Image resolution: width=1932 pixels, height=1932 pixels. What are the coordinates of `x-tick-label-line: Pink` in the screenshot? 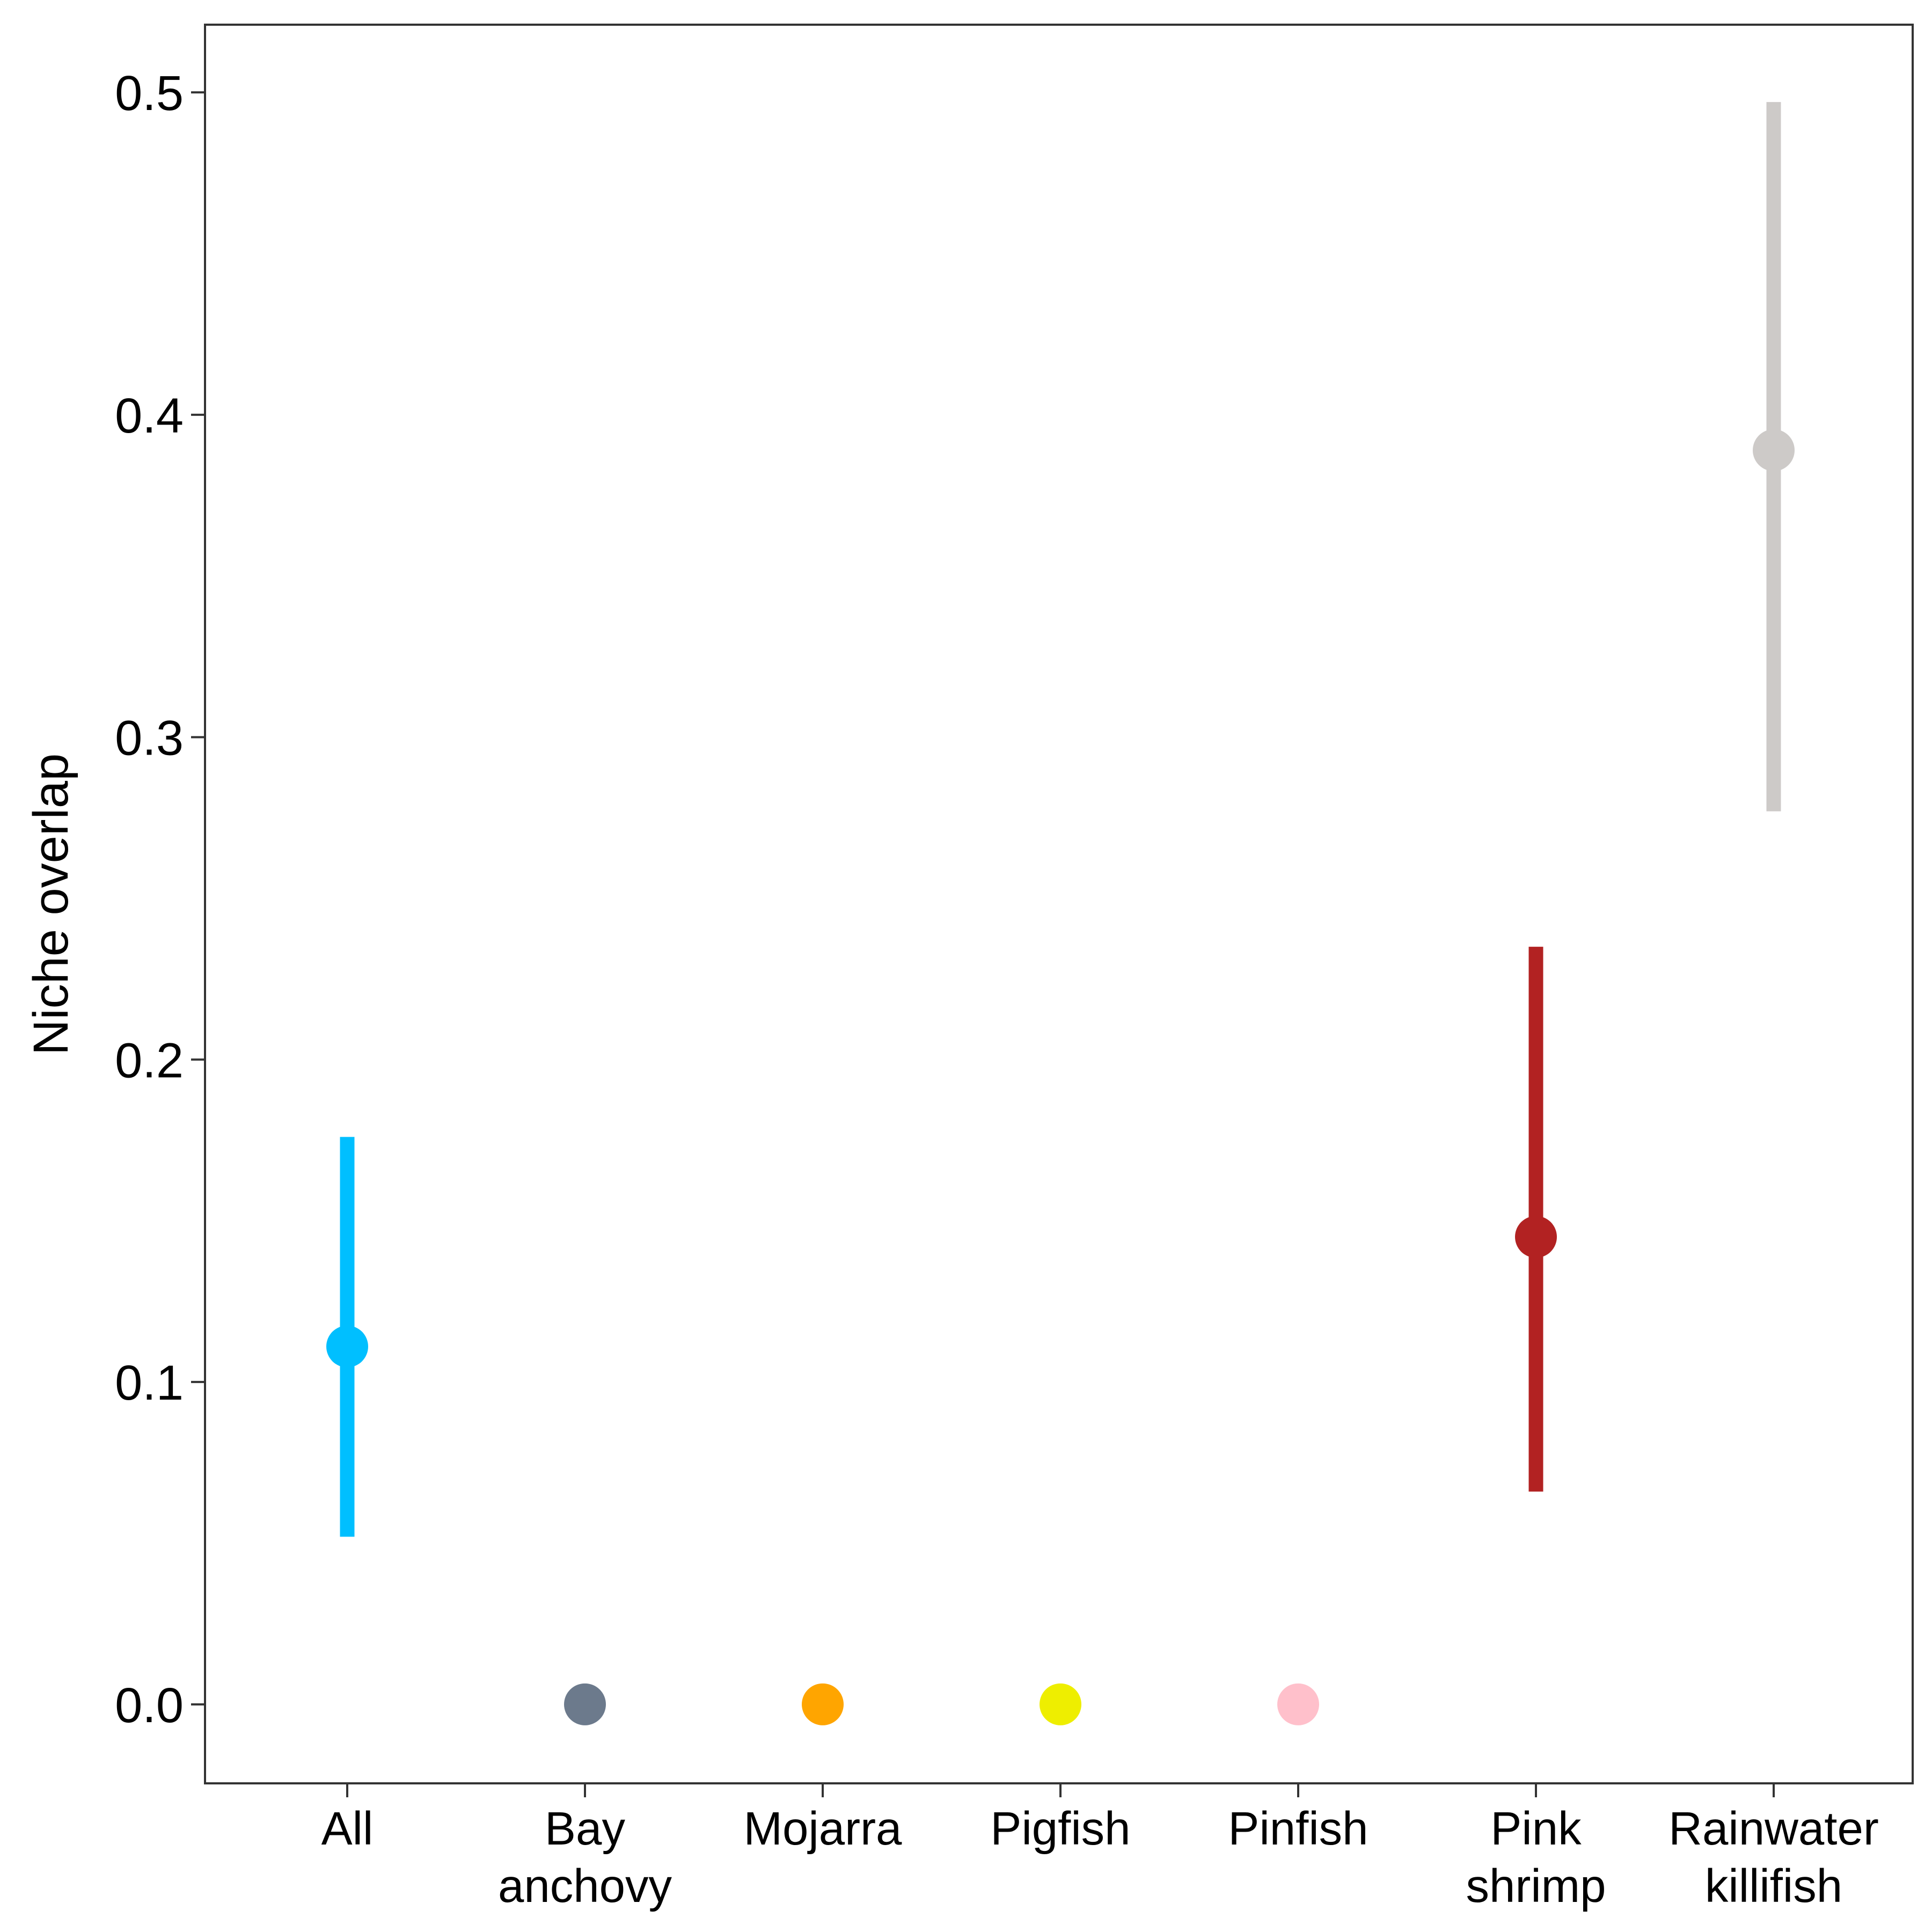 It's located at (1536, 1829).